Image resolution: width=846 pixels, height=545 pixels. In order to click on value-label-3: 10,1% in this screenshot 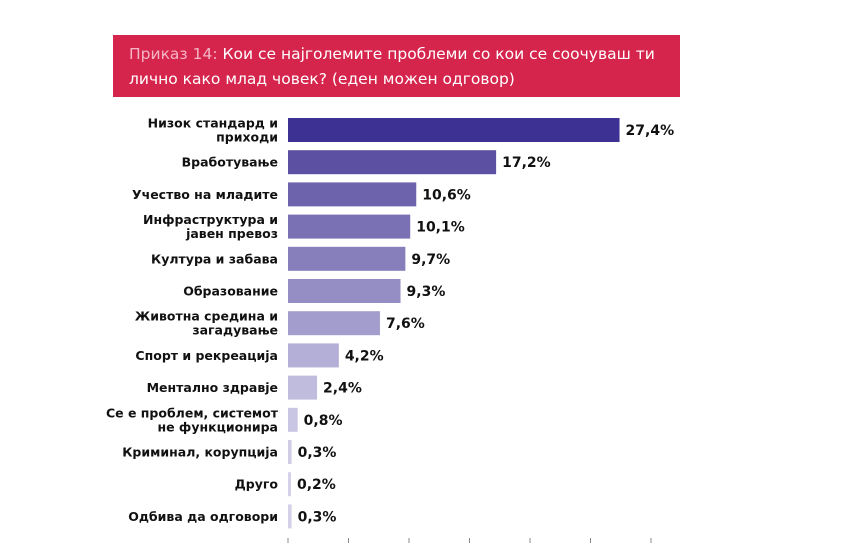, I will do `click(440, 228)`.